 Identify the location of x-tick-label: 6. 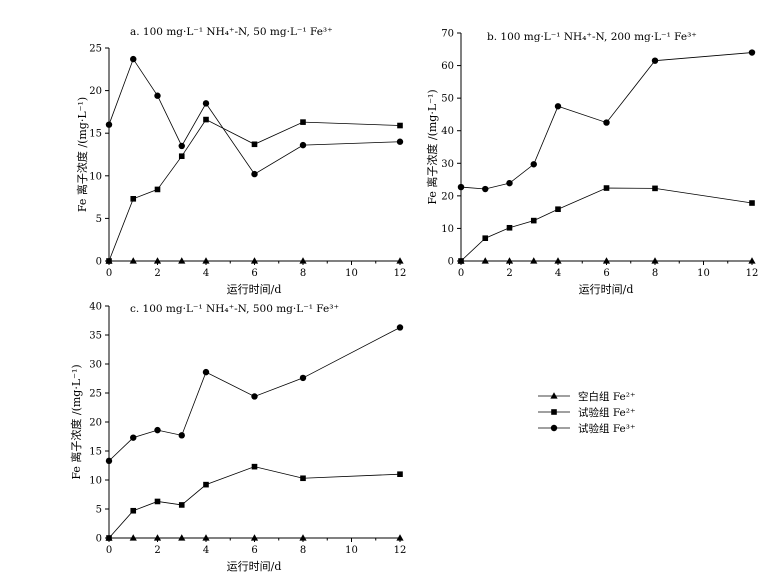
(254, 550).